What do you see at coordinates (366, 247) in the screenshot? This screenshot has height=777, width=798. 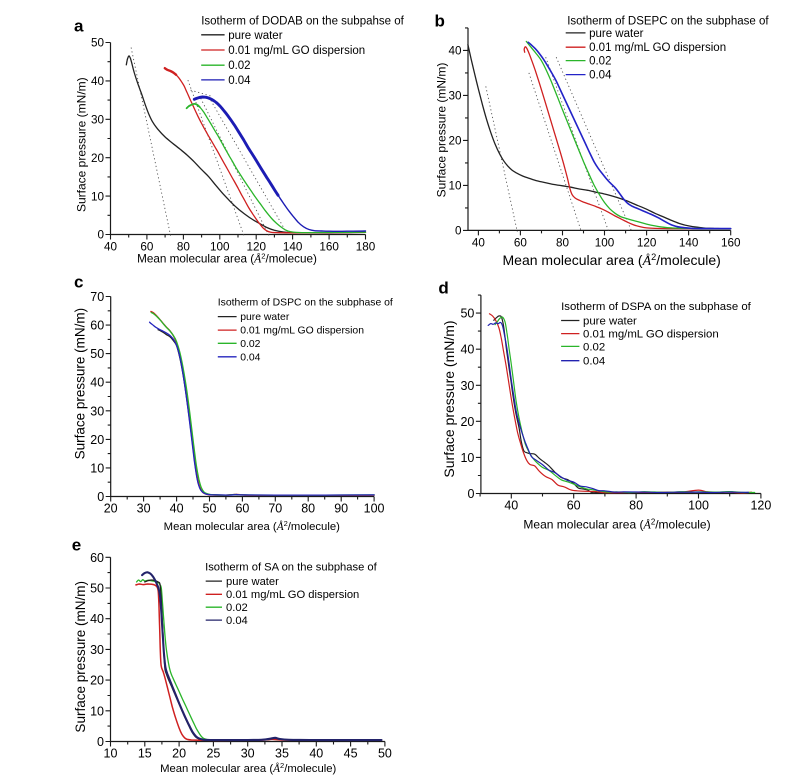 I see `svg-text: 180` at bounding box center [366, 247].